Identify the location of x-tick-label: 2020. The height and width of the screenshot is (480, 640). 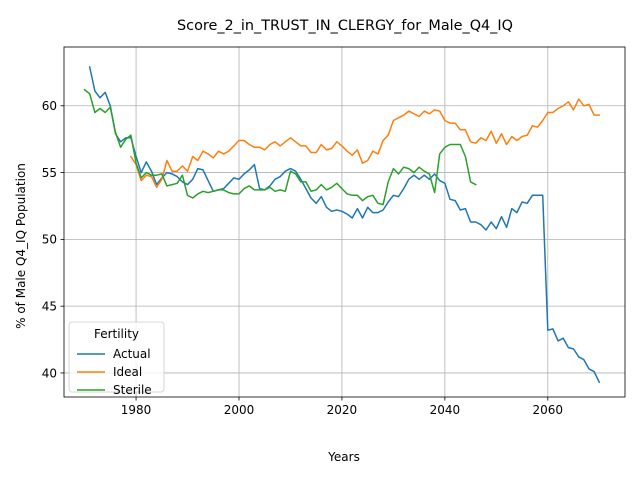
(342, 410).